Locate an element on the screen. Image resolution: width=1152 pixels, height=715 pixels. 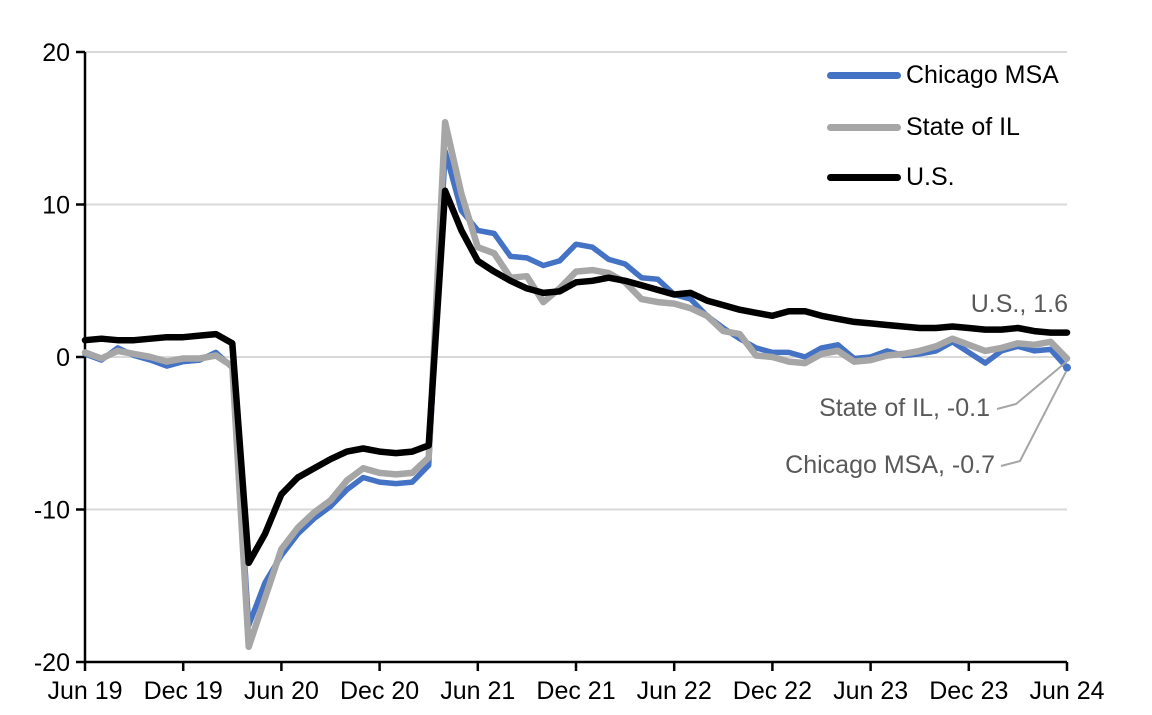
chicago-msa-end-dot is located at coordinates (1067, 367).